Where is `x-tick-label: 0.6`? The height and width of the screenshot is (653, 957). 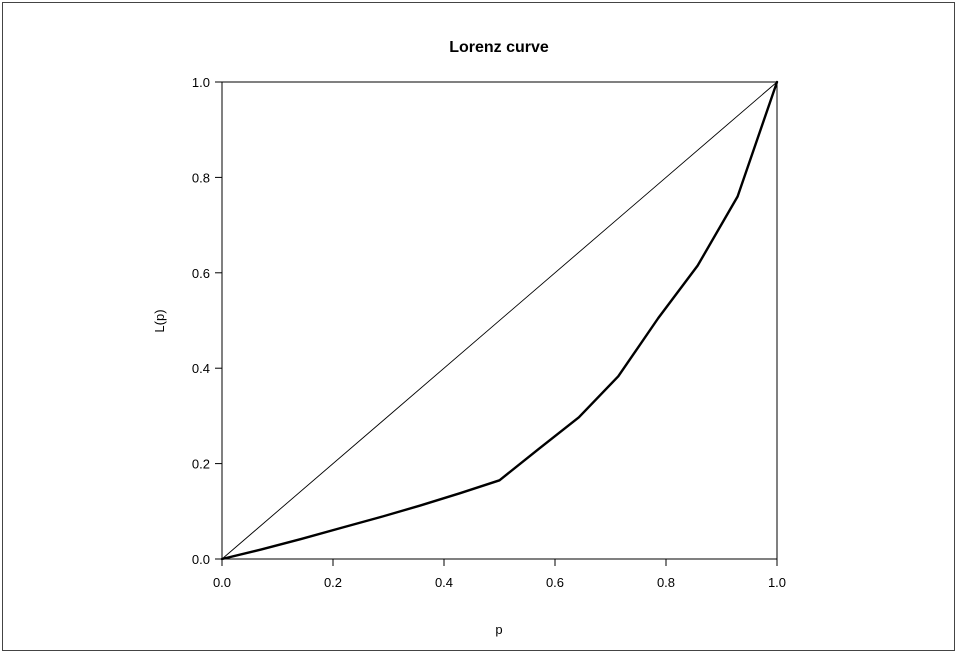
x-tick-label: 0.6 is located at coordinates (555, 582).